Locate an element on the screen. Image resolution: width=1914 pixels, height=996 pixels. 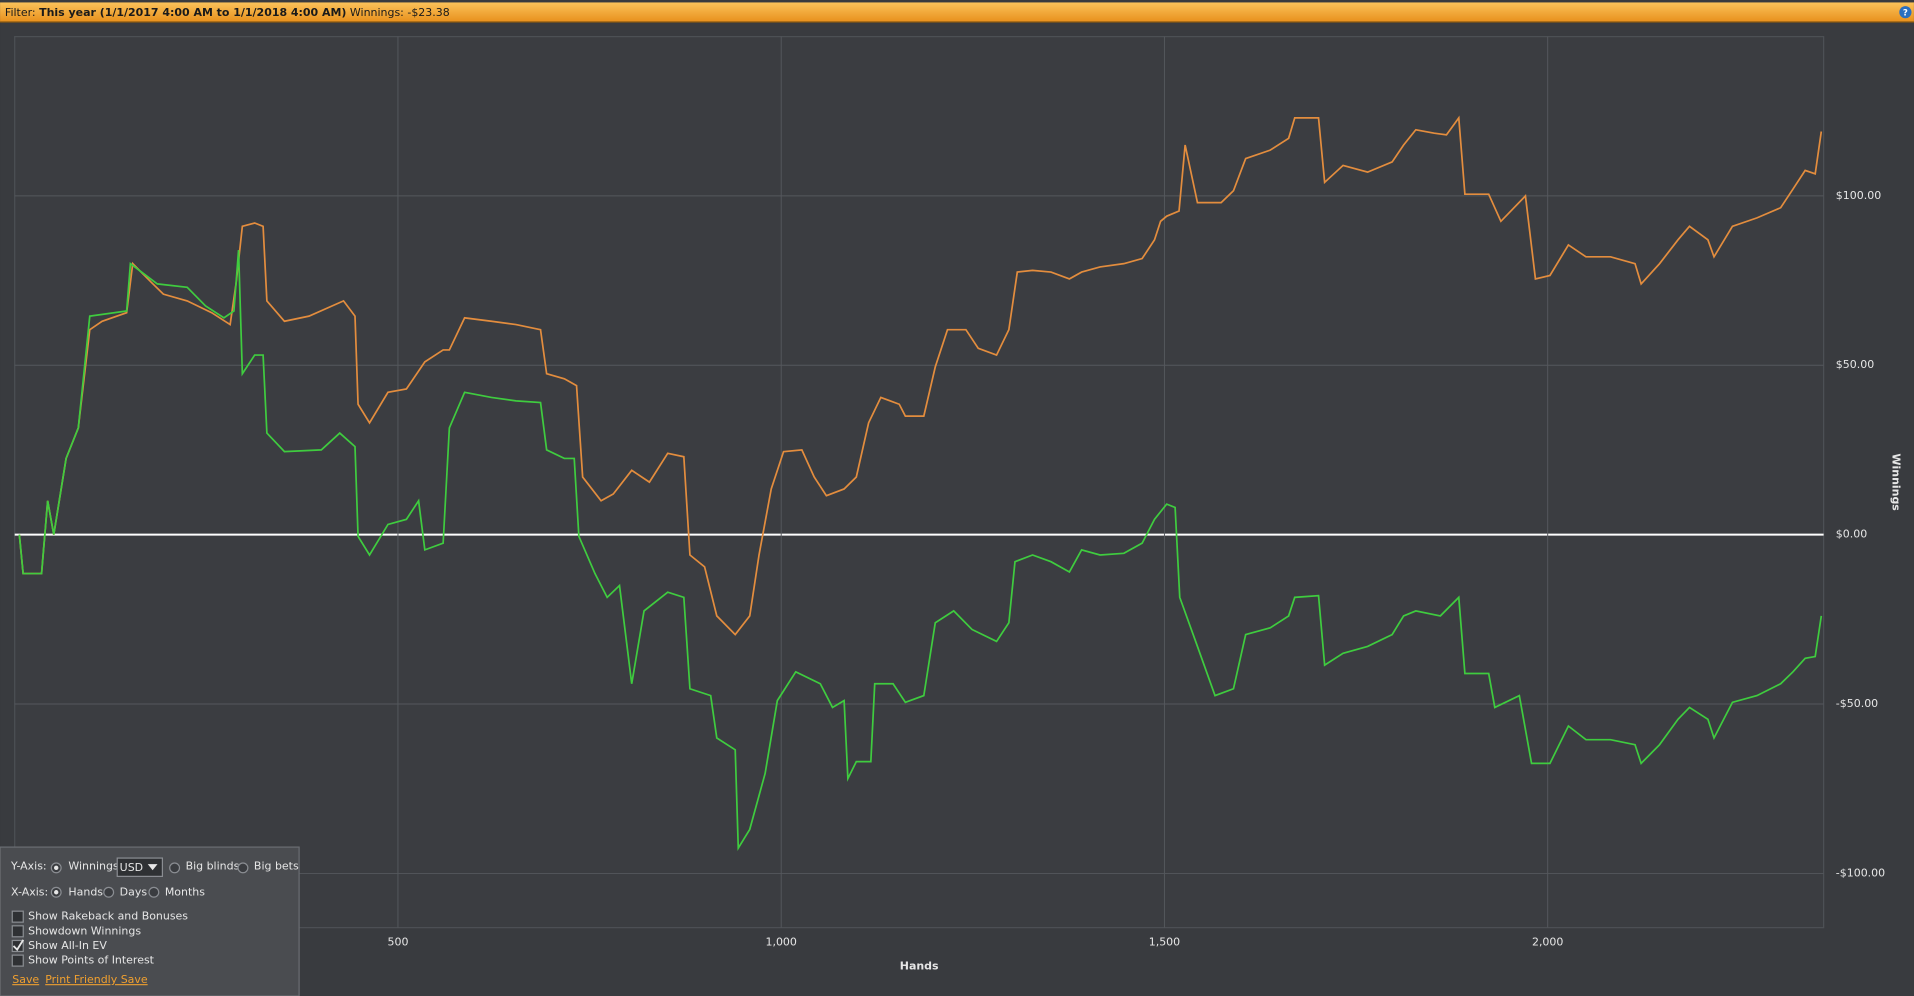
y-axis-option: Winnings is located at coordinates (93, 866).